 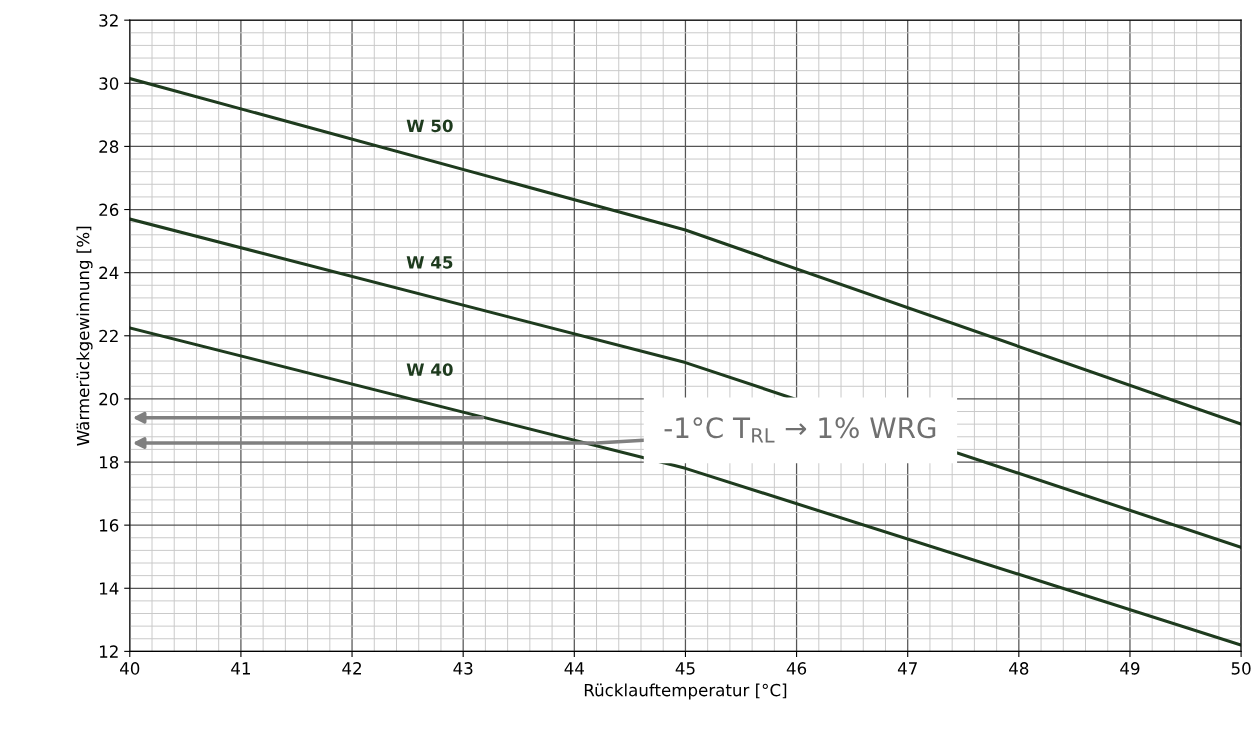 What do you see at coordinates (109, 83) in the screenshot?
I see `y-tick-label: 30` at bounding box center [109, 83].